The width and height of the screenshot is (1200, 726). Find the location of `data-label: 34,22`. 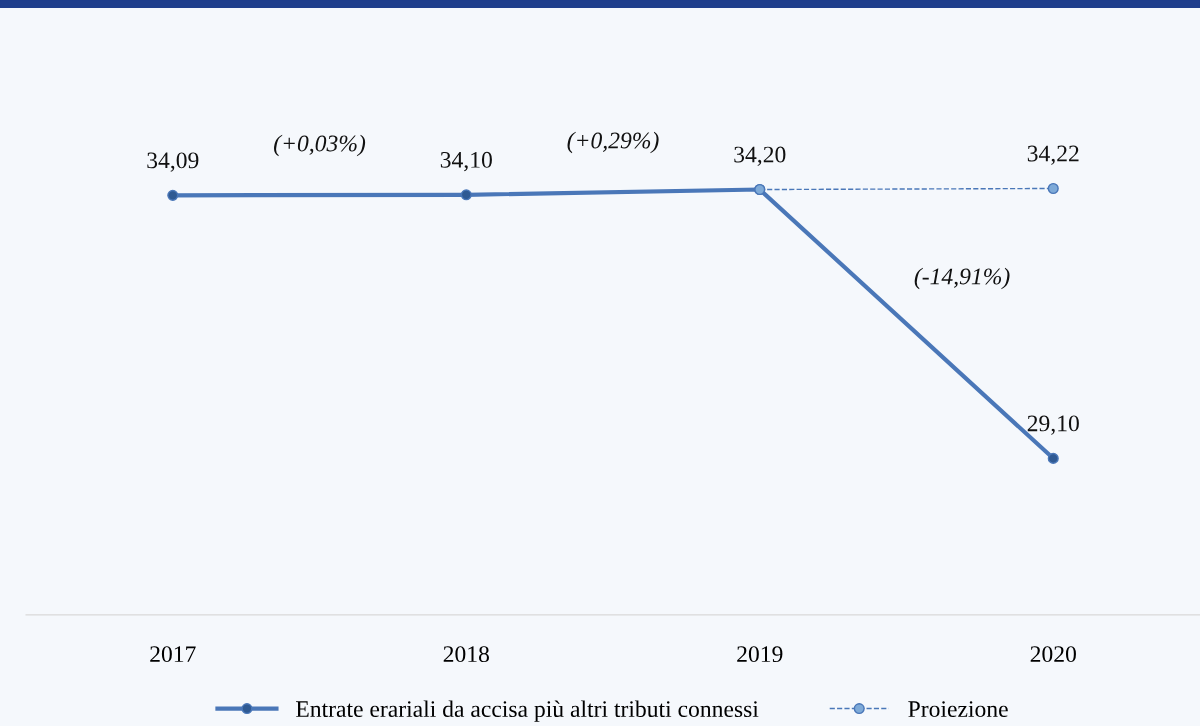

data-label: 34,22 is located at coordinates (1053, 155).